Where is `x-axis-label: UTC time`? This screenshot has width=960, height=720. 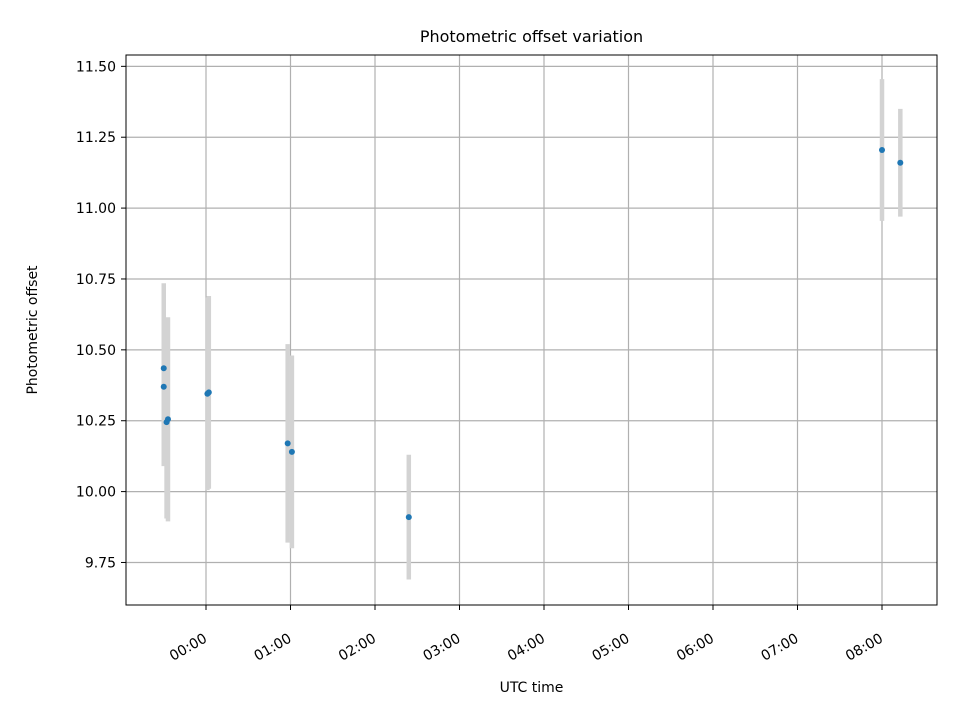 x-axis-label: UTC time is located at coordinates (532, 688).